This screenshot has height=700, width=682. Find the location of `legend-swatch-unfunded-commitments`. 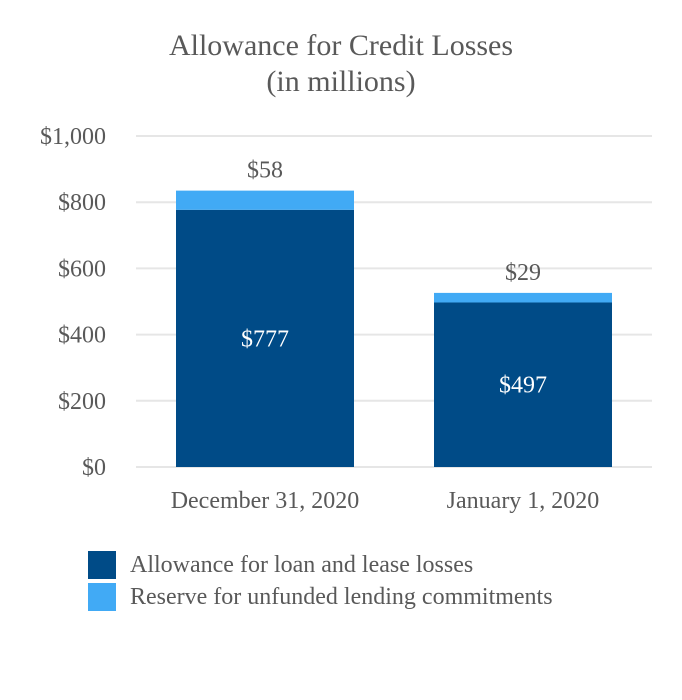

legend-swatch-unfunded-commitments is located at coordinates (102, 597).